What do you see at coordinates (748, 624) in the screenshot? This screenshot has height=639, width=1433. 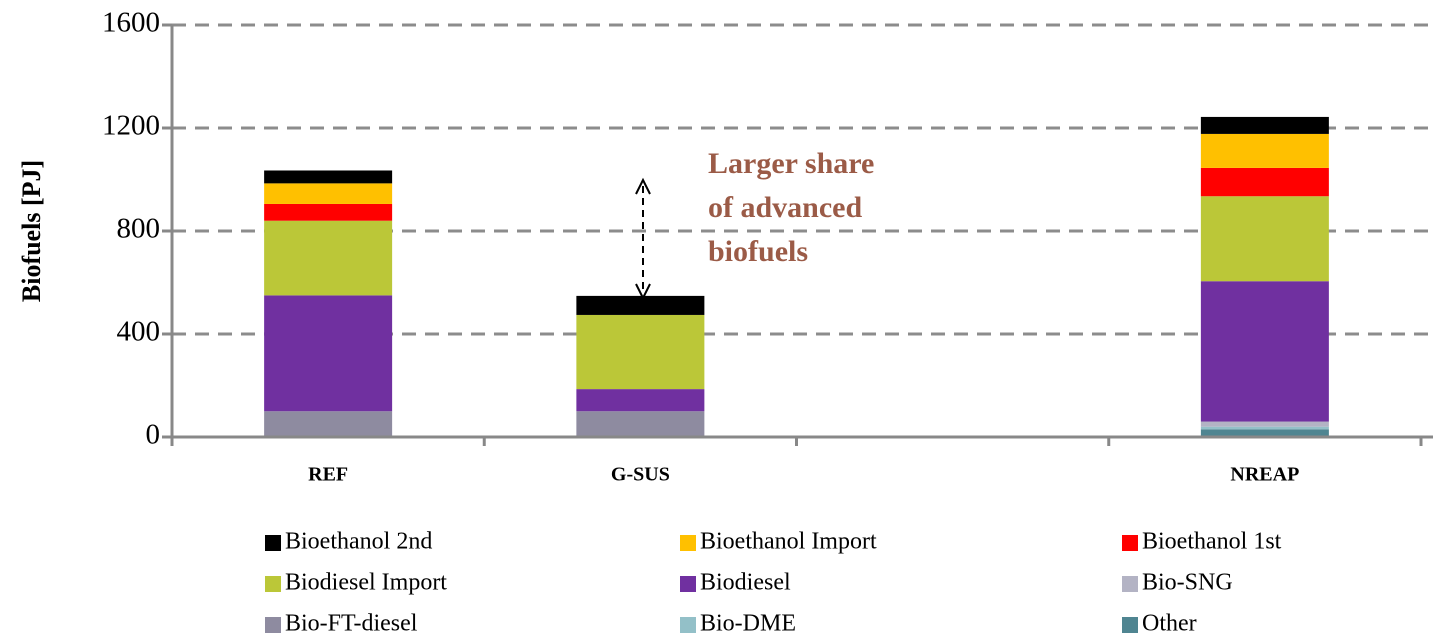 I see `legend-label: Bio-DME` at bounding box center [748, 624].